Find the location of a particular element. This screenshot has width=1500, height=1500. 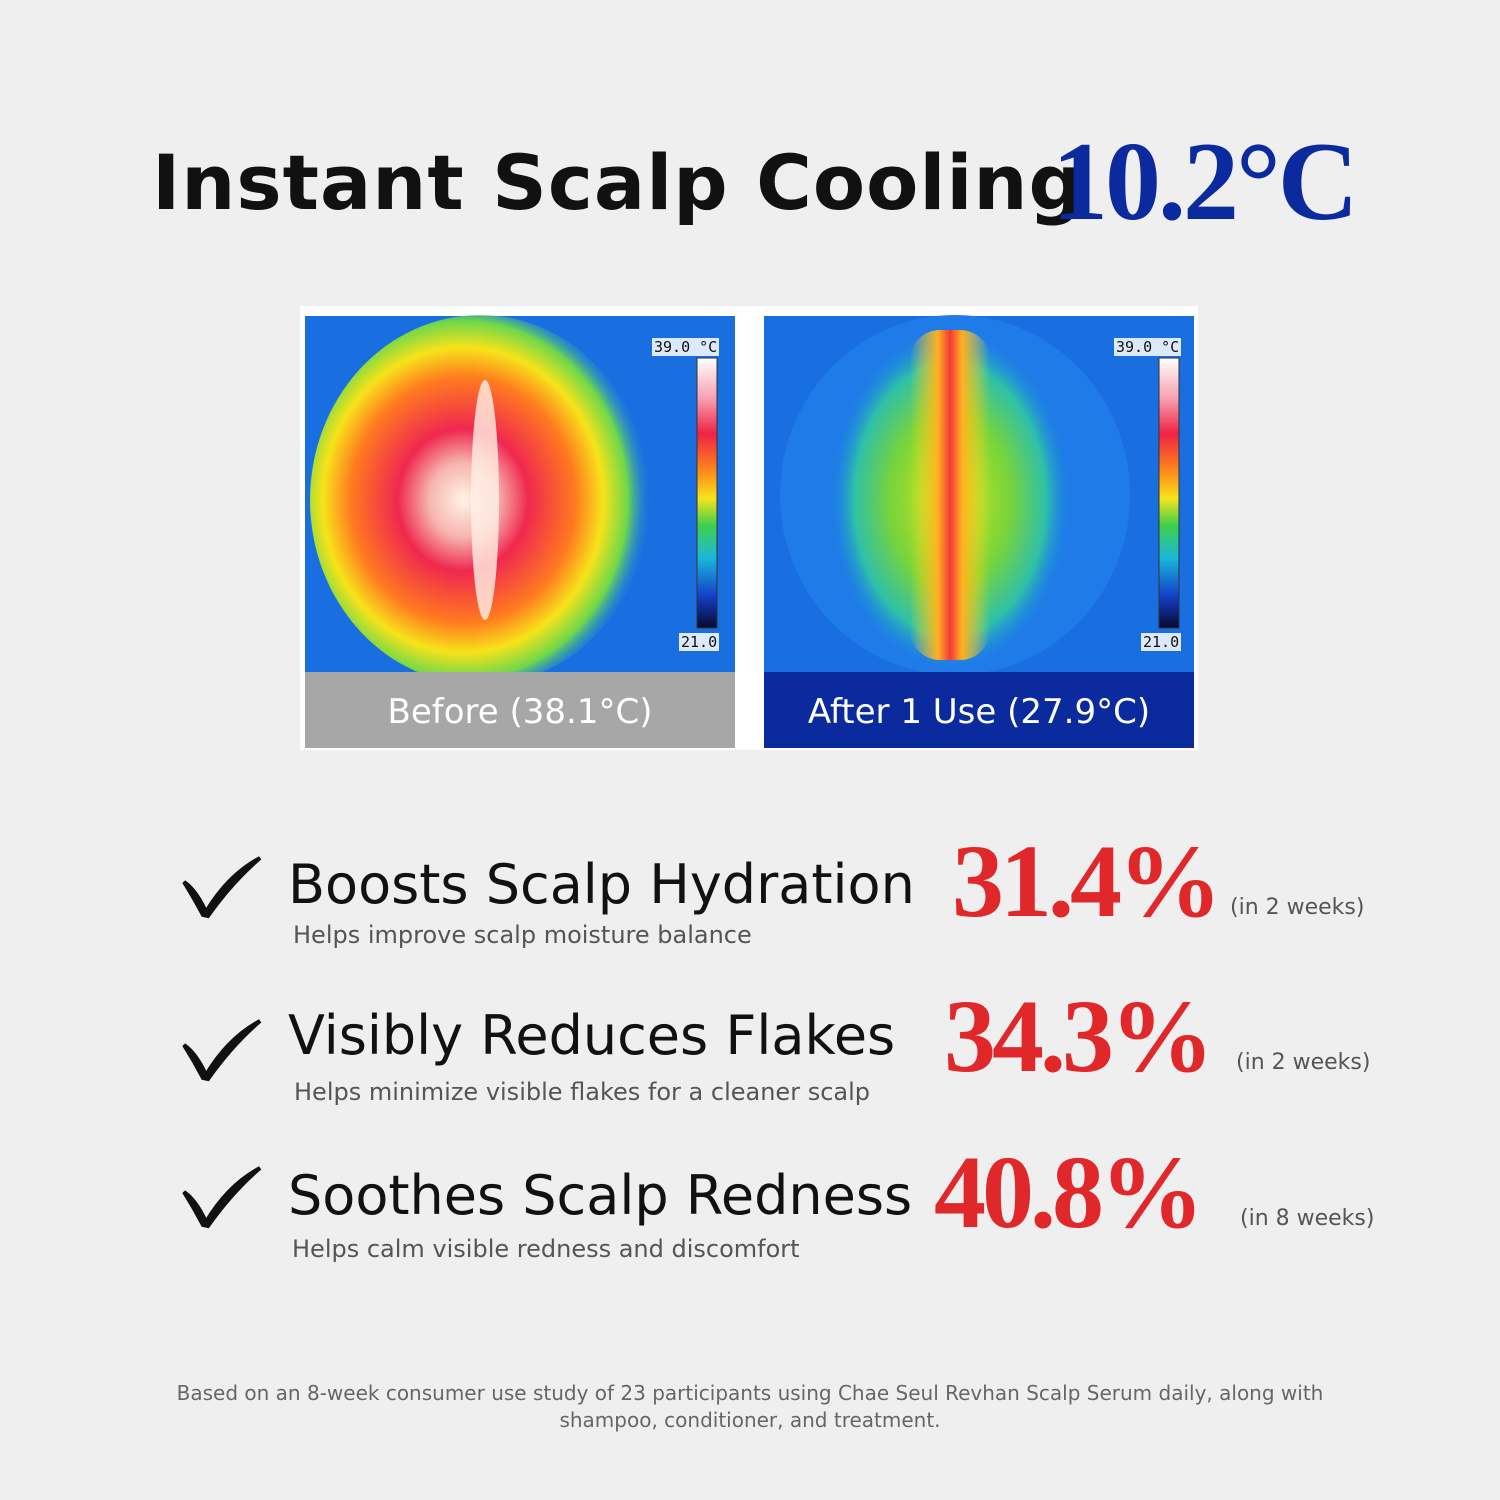

headline-highlight: 10.2°C is located at coordinates (1205, 182).